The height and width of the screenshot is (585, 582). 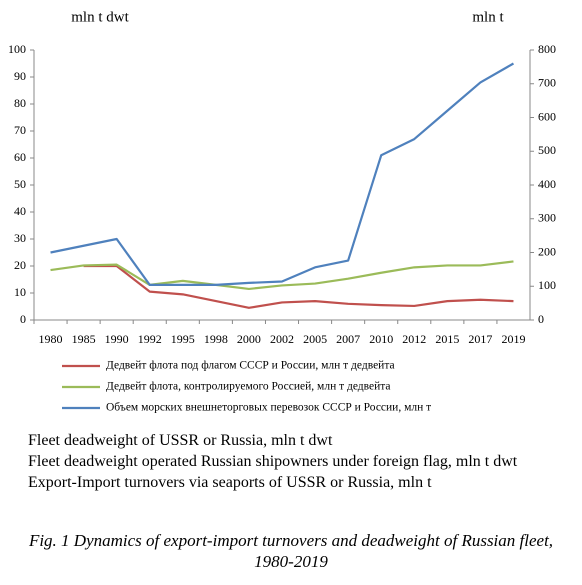 I want to click on y-tick-label: 60, so click(x=20, y=157).